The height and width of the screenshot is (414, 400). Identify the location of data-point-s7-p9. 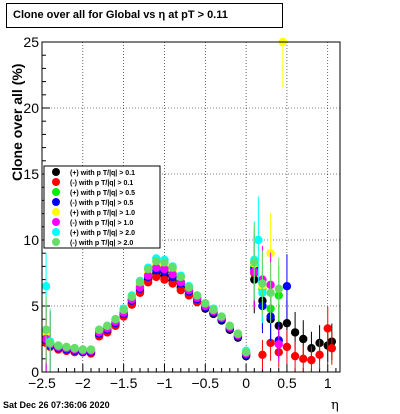
(115, 319).